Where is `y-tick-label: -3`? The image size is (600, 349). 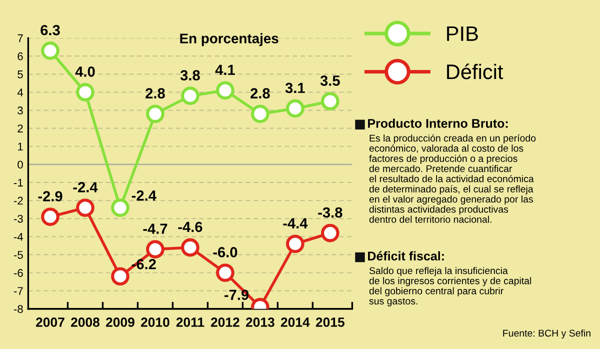 y-tick-label: -3 is located at coordinates (18, 218).